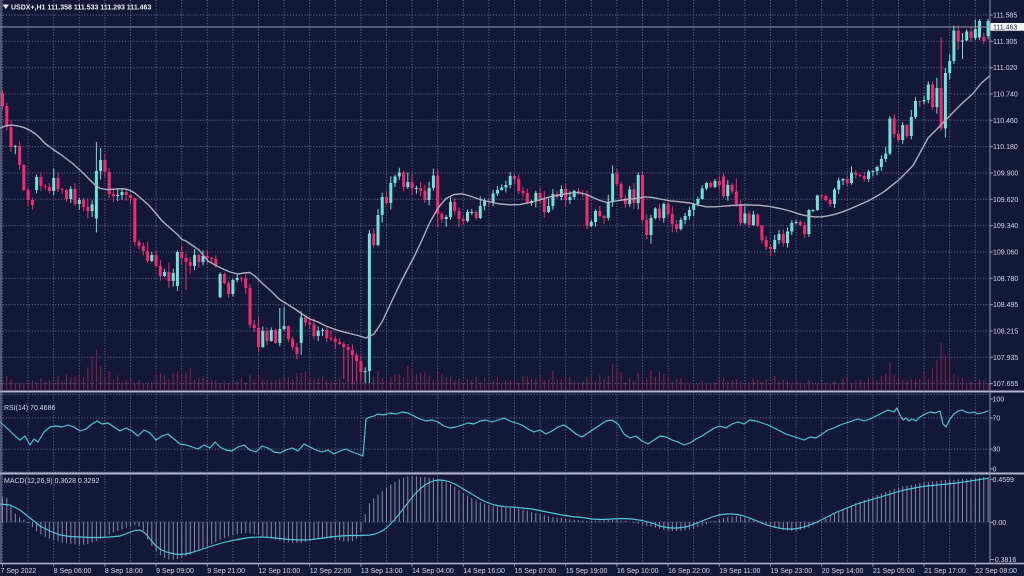 The height and width of the screenshot is (576, 1024). Describe the element at coordinates (894, 571) in the screenshot. I see `svg-text: 21 Sep 05:00` at that location.